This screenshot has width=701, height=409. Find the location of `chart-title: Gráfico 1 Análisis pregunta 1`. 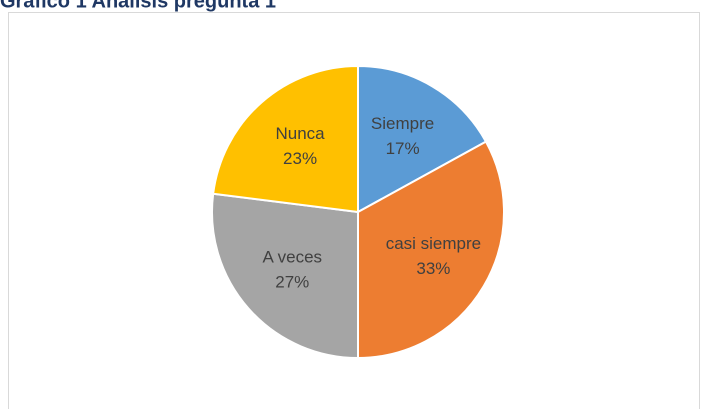

chart-title: Gráfico 1 Análisis pregunta 1 is located at coordinates (138, 6).